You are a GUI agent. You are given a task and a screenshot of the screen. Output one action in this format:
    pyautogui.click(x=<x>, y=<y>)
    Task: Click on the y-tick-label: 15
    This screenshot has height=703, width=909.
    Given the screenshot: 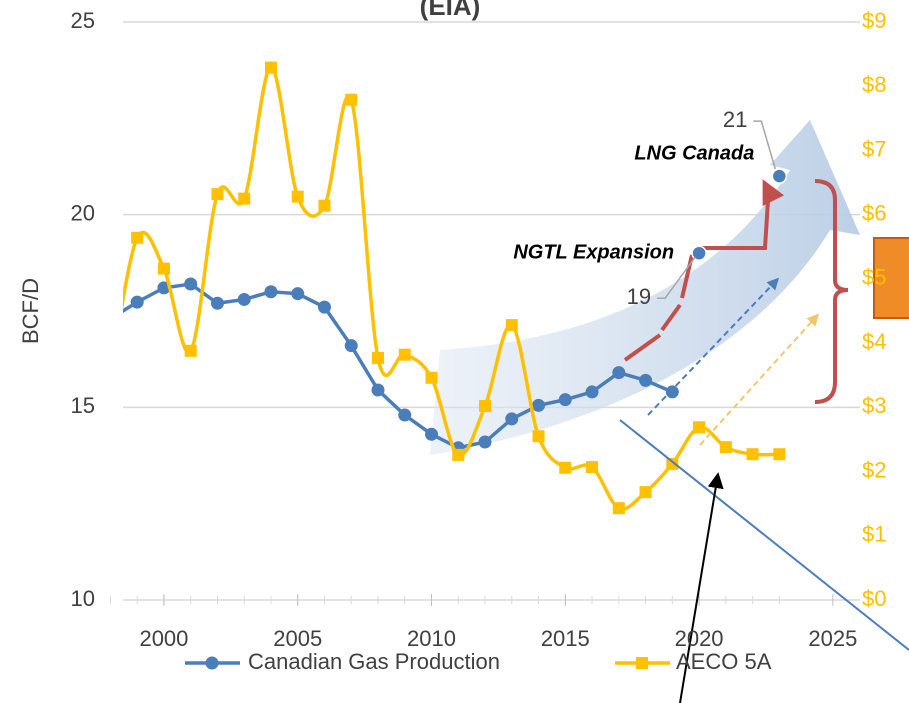 What is the action you would take?
    pyautogui.click(x=83, y=405)
    